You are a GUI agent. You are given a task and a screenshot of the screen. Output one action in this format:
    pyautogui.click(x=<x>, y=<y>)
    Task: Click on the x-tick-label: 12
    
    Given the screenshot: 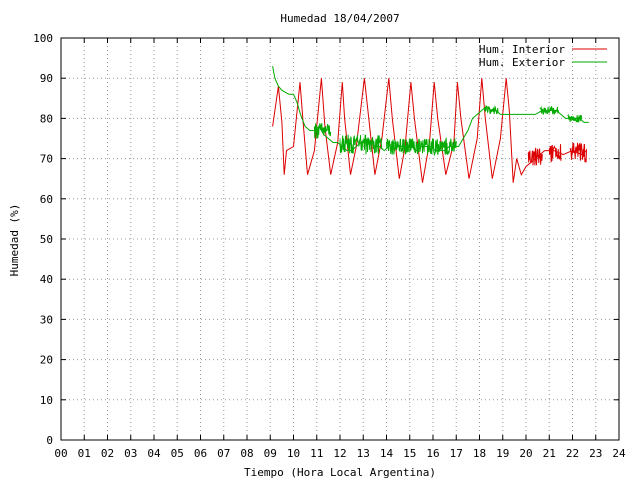 What is the action you would take?
    pyautogui.click(x=339, y=453)
    